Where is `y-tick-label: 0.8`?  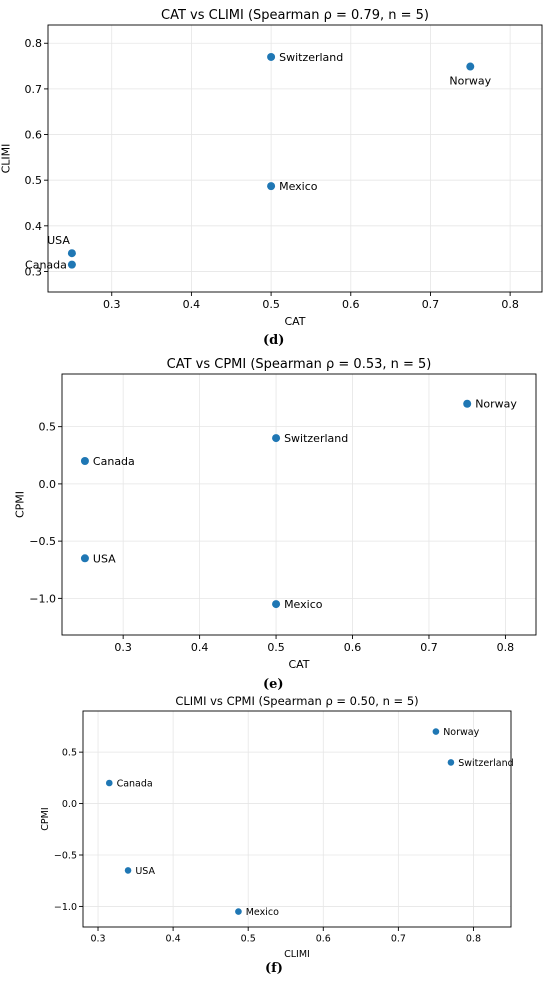
y-tick-label: 0.8 is located at coordinates (34, 43).